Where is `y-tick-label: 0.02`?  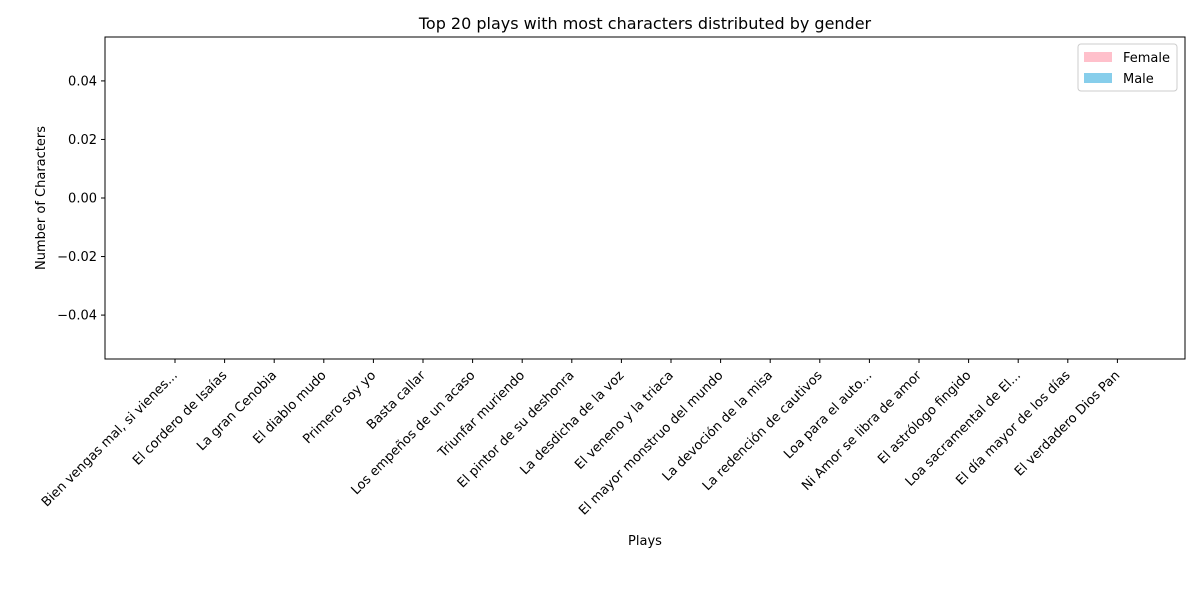
y-tick-label: 0.02 is located at coordinates (82, 140).